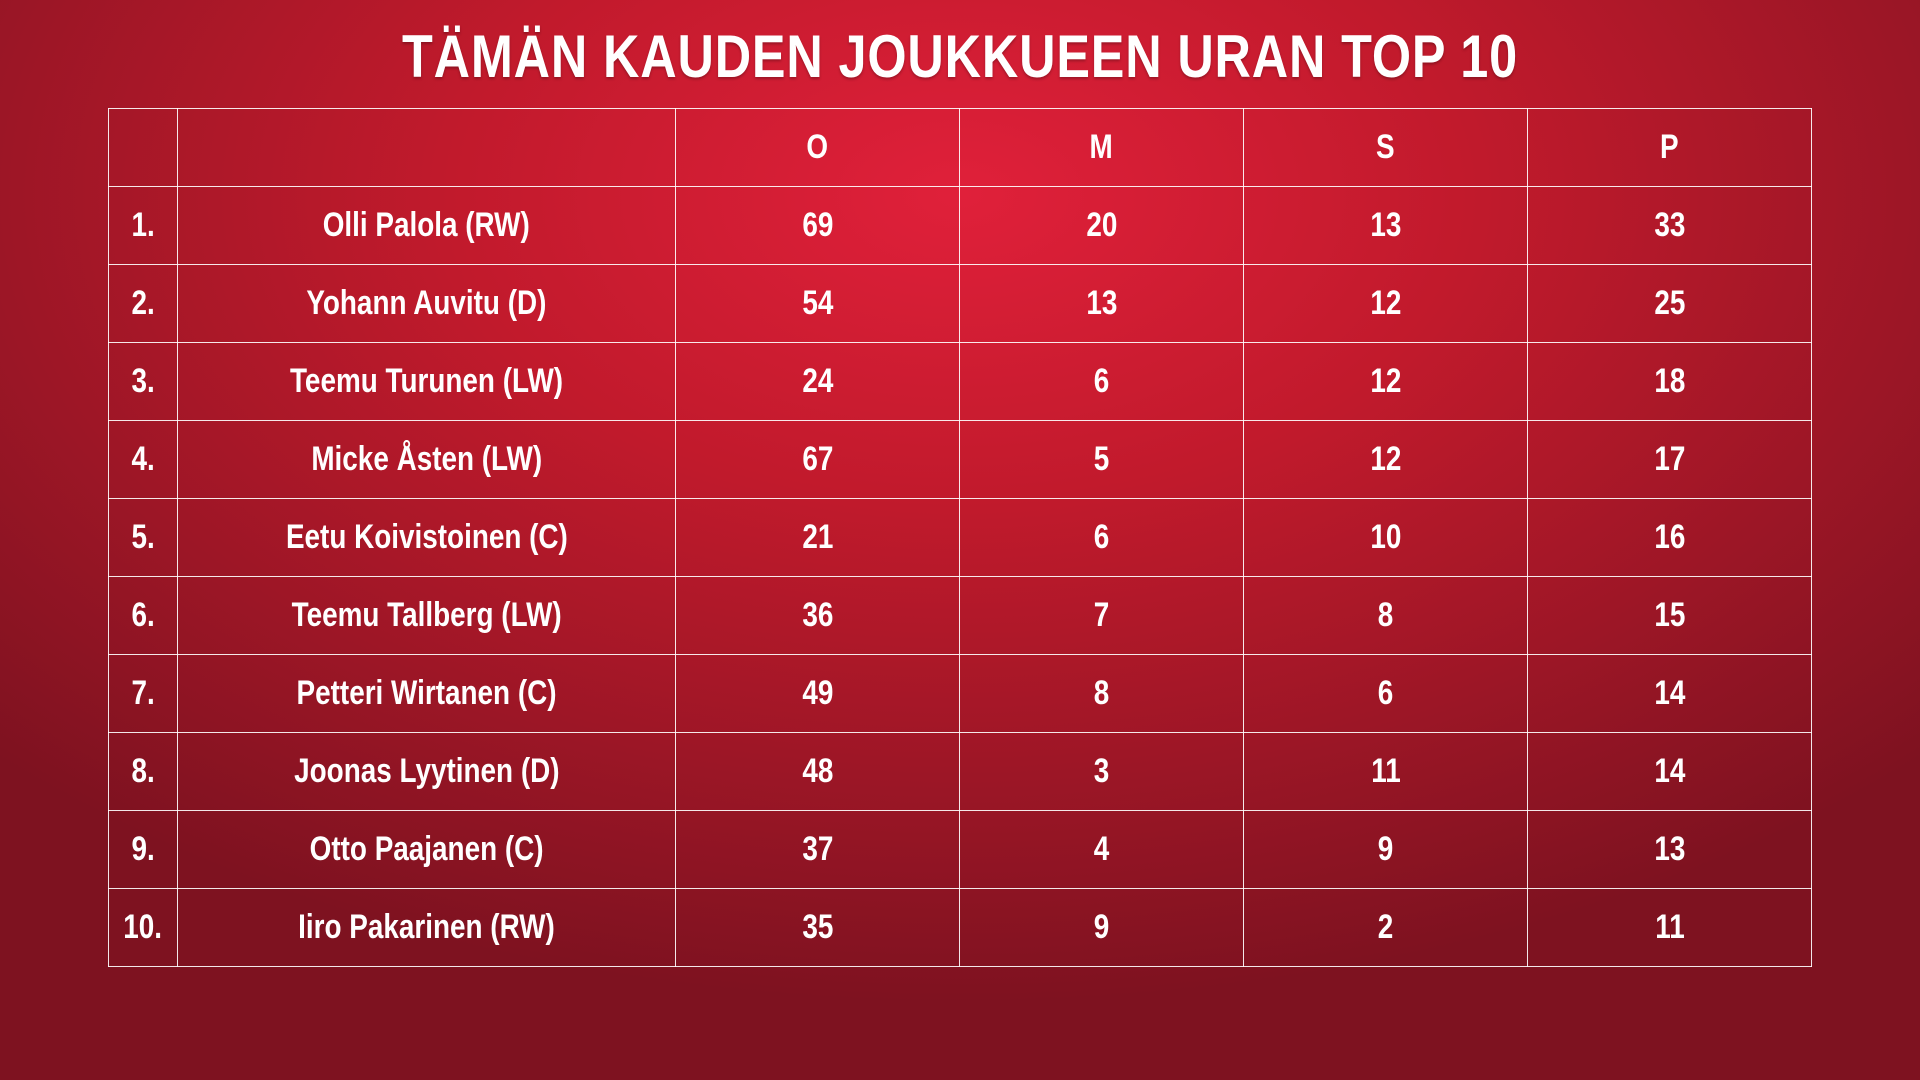 This screenshot has height=1080, width=1920. I want to click on table-header-row: O M S P, so click(960, 147).